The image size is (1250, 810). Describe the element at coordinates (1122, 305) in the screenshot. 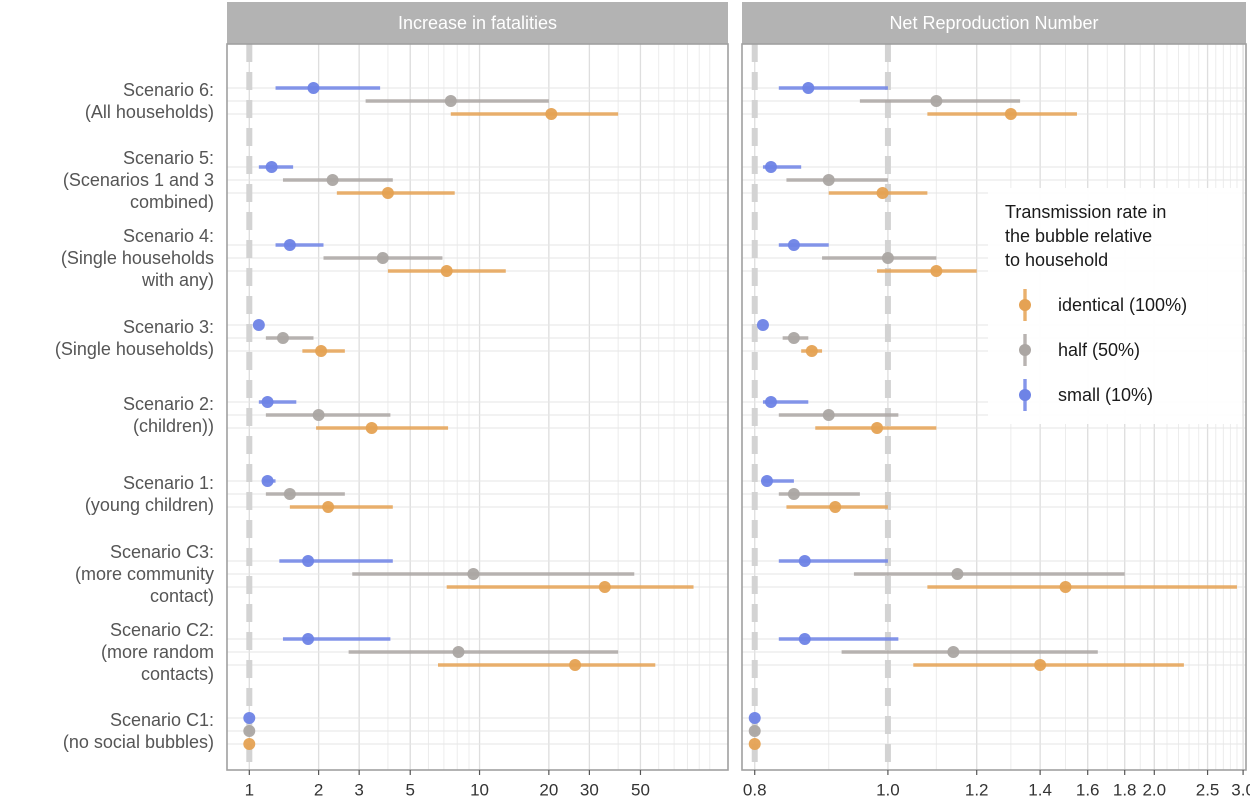

I see `legend-label-identical: identical (100%)` at that location.